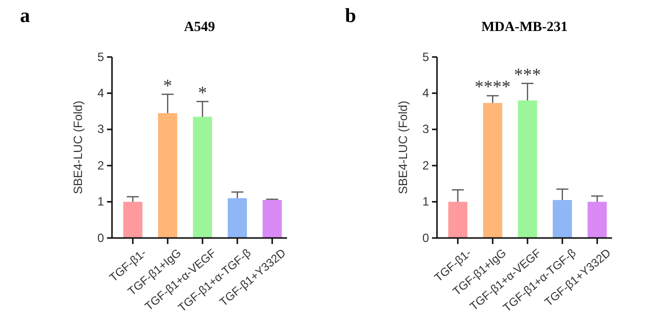 The width and height of the screenshot is (650, 335). Describe the element at coordinates (350, 16) in the screenshot. I see `text: b` at that location.